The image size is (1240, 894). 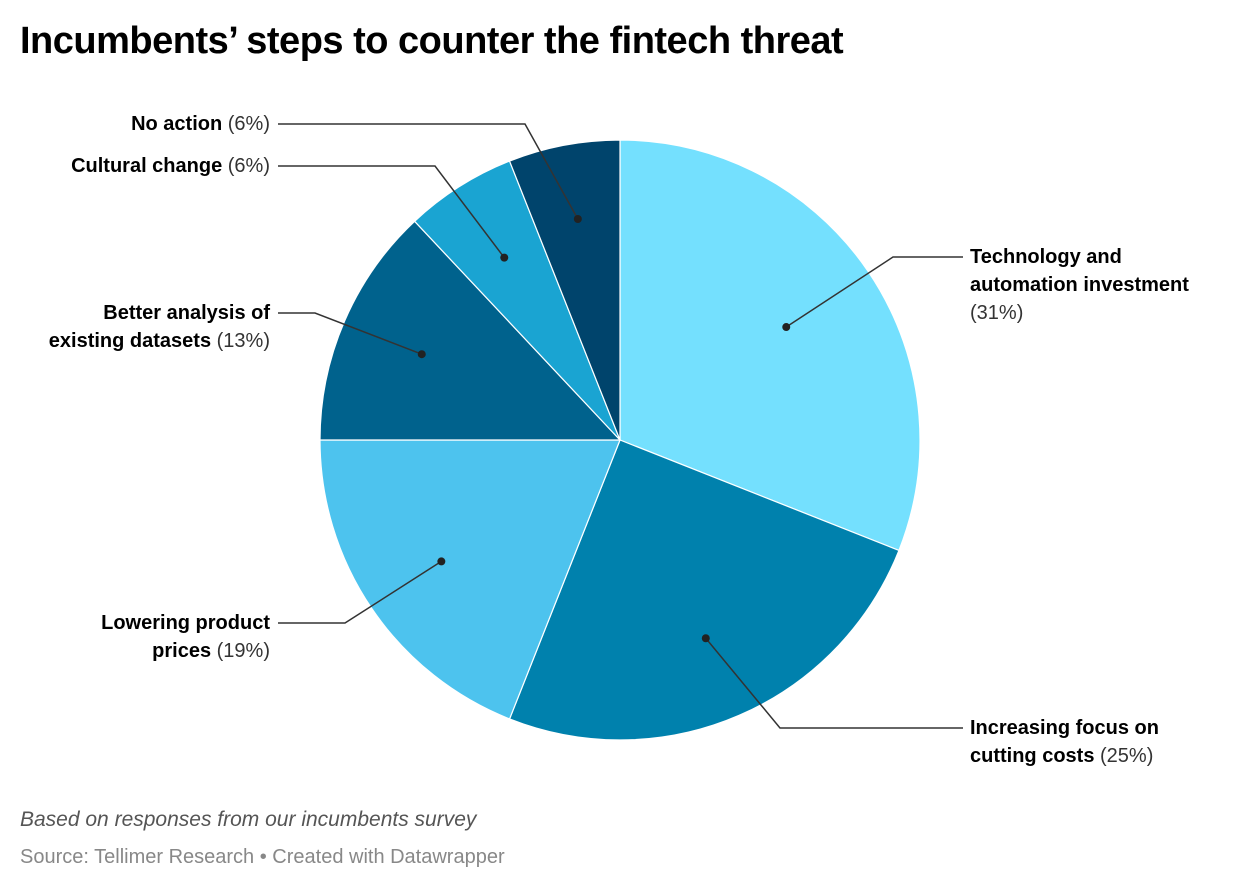 I want to click on pie-slice-noaction, so click(x=564, y=290).